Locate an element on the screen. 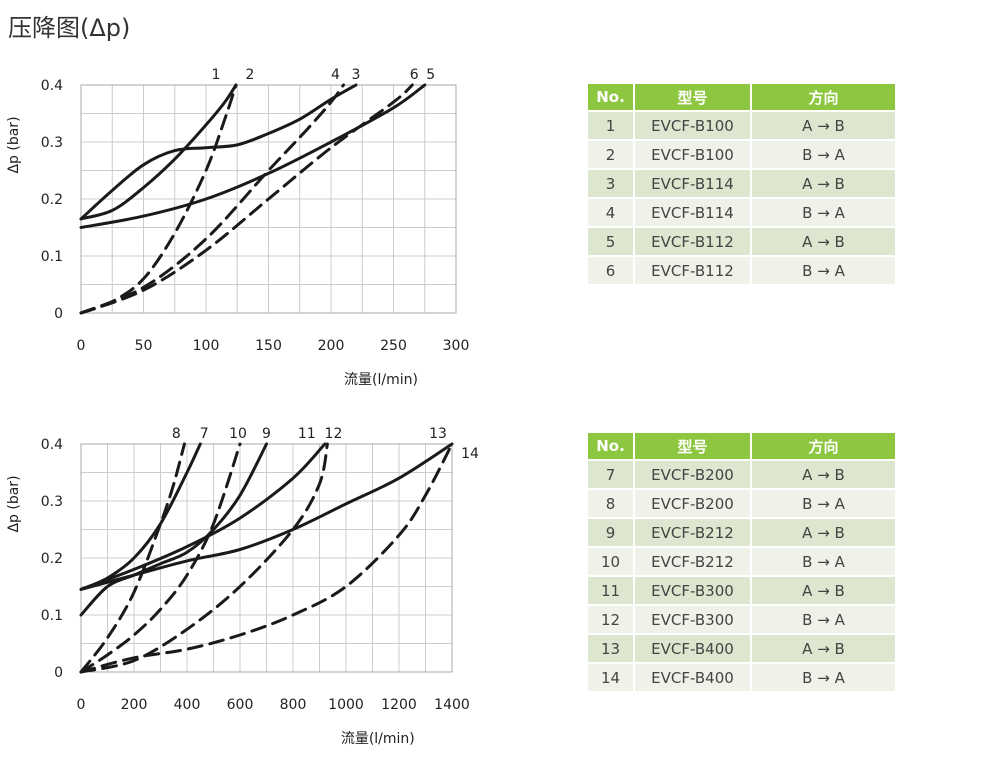  y-tick-label: 0.4 is located at coordinates (52, 86).